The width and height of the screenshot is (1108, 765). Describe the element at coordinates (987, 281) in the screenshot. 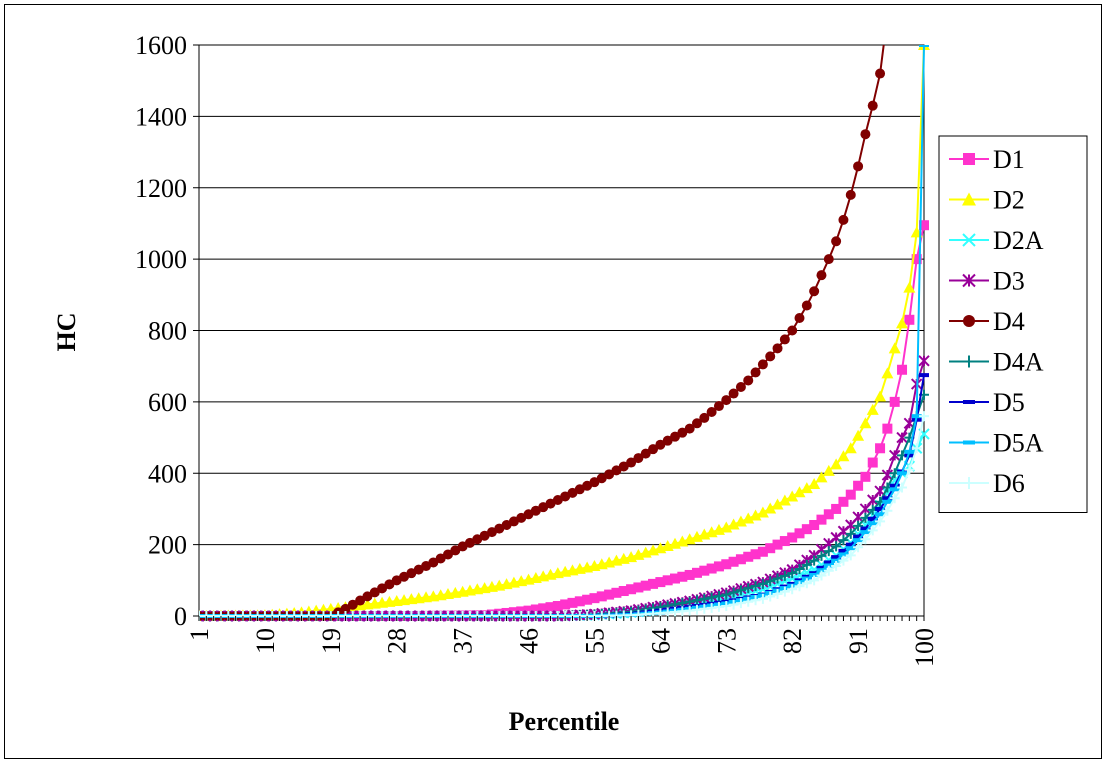

I see `legend-item-d3: D3` at that location.